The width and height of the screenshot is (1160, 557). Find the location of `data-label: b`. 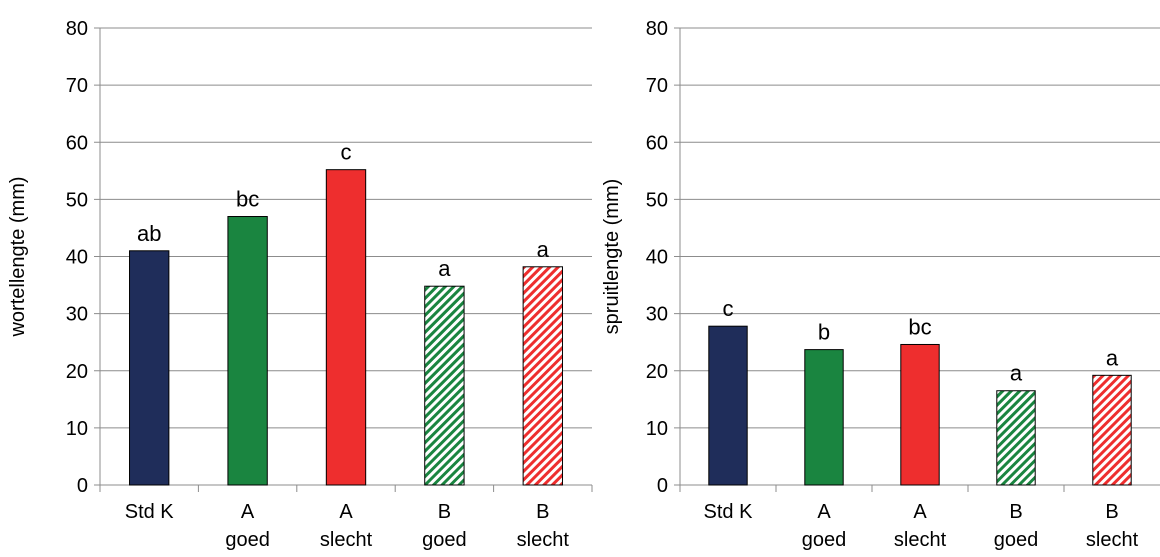

data-label: b is located at coordinates (824, 332).